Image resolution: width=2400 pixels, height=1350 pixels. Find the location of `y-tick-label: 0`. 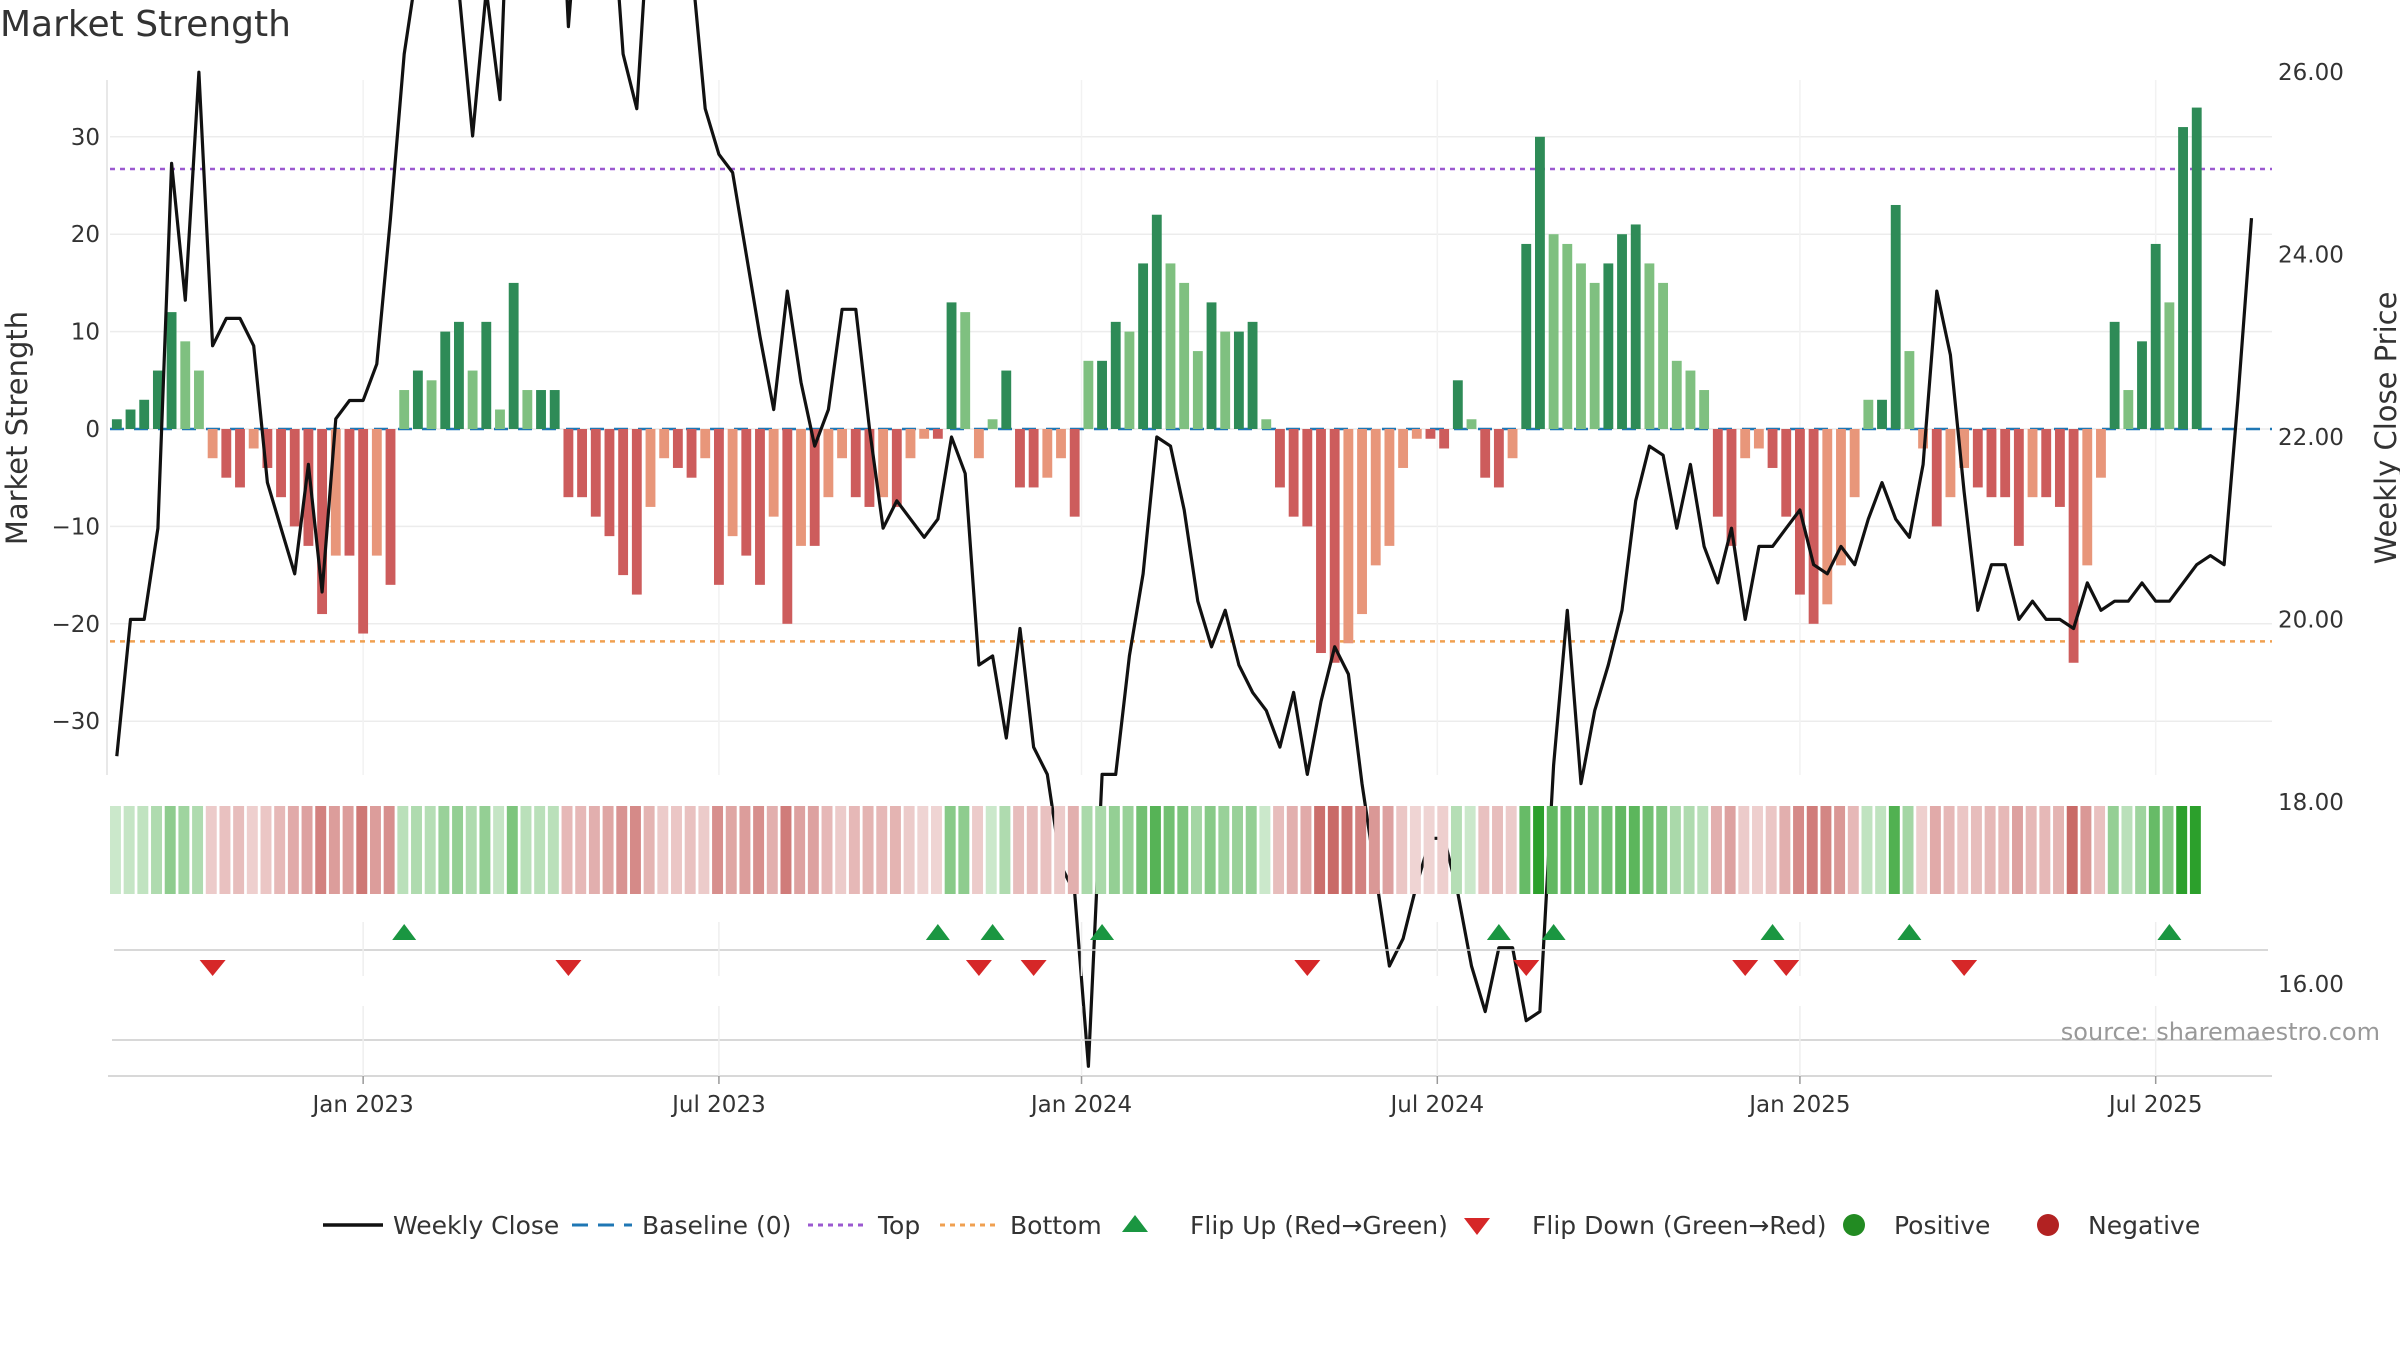

y-tick-label: 0 is located at coordinates (92, 430).